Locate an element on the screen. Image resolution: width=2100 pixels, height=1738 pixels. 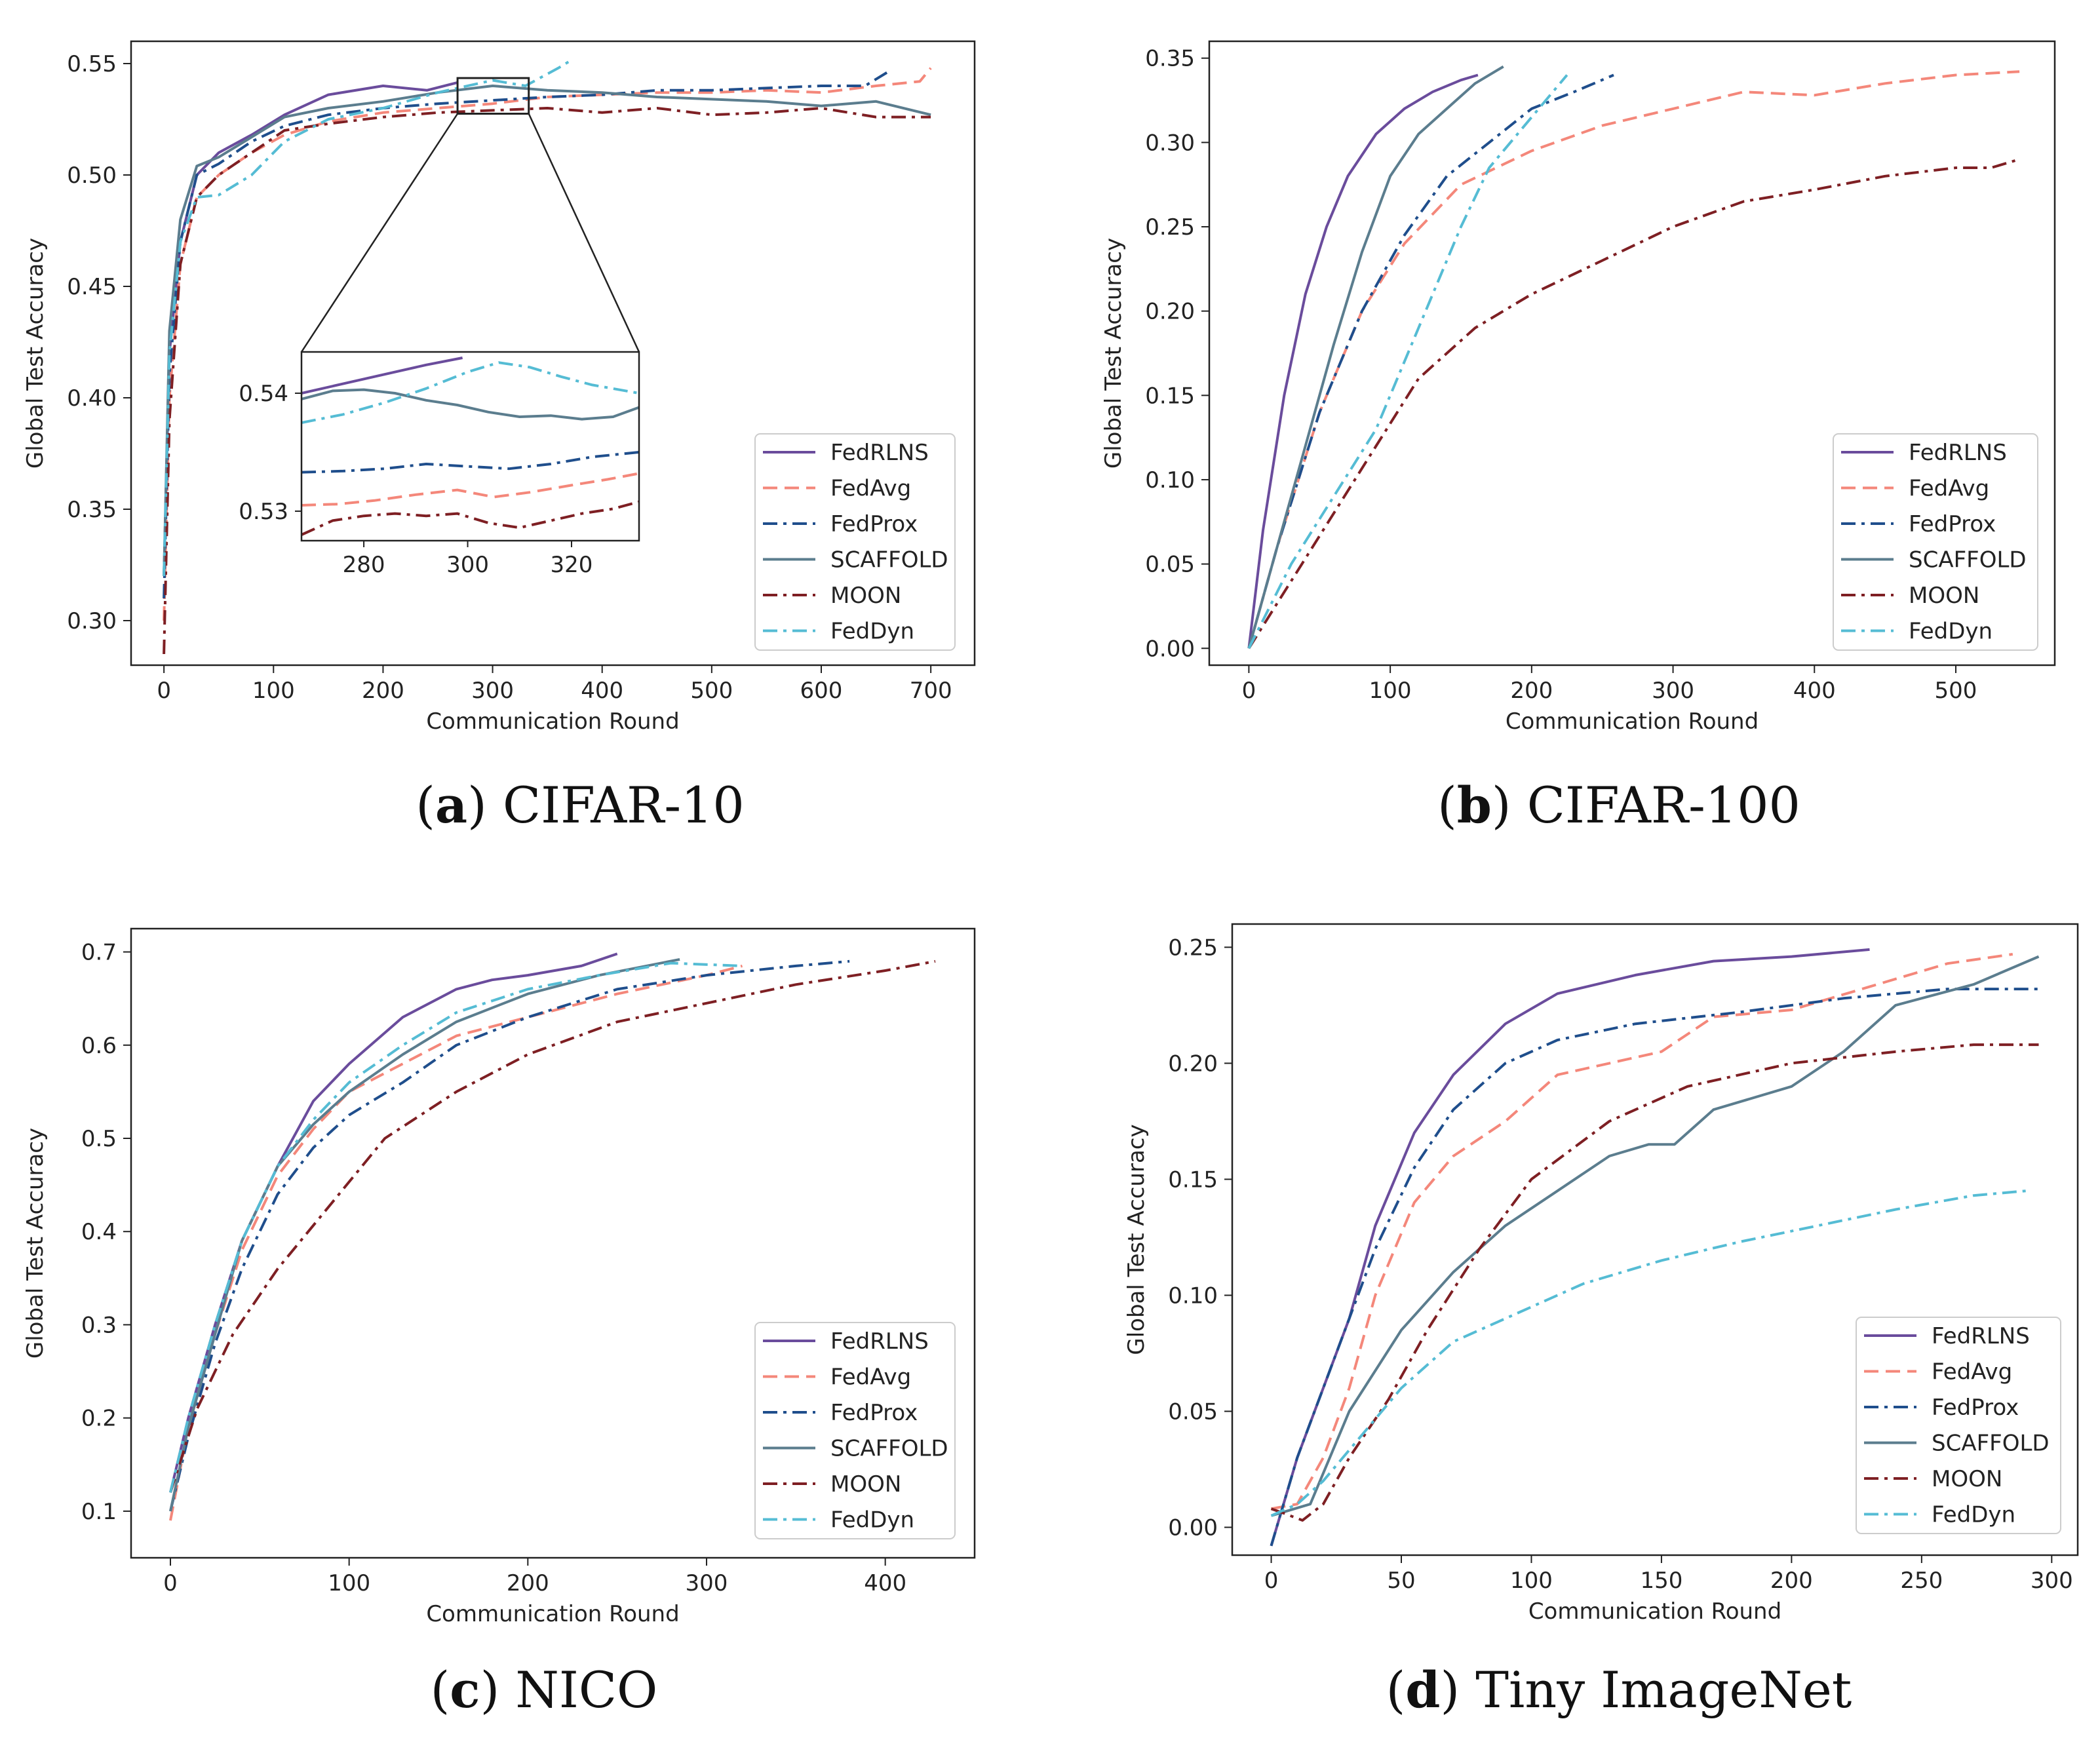
y-tick-label: 0.1 is located at coordinates (99, 1512).